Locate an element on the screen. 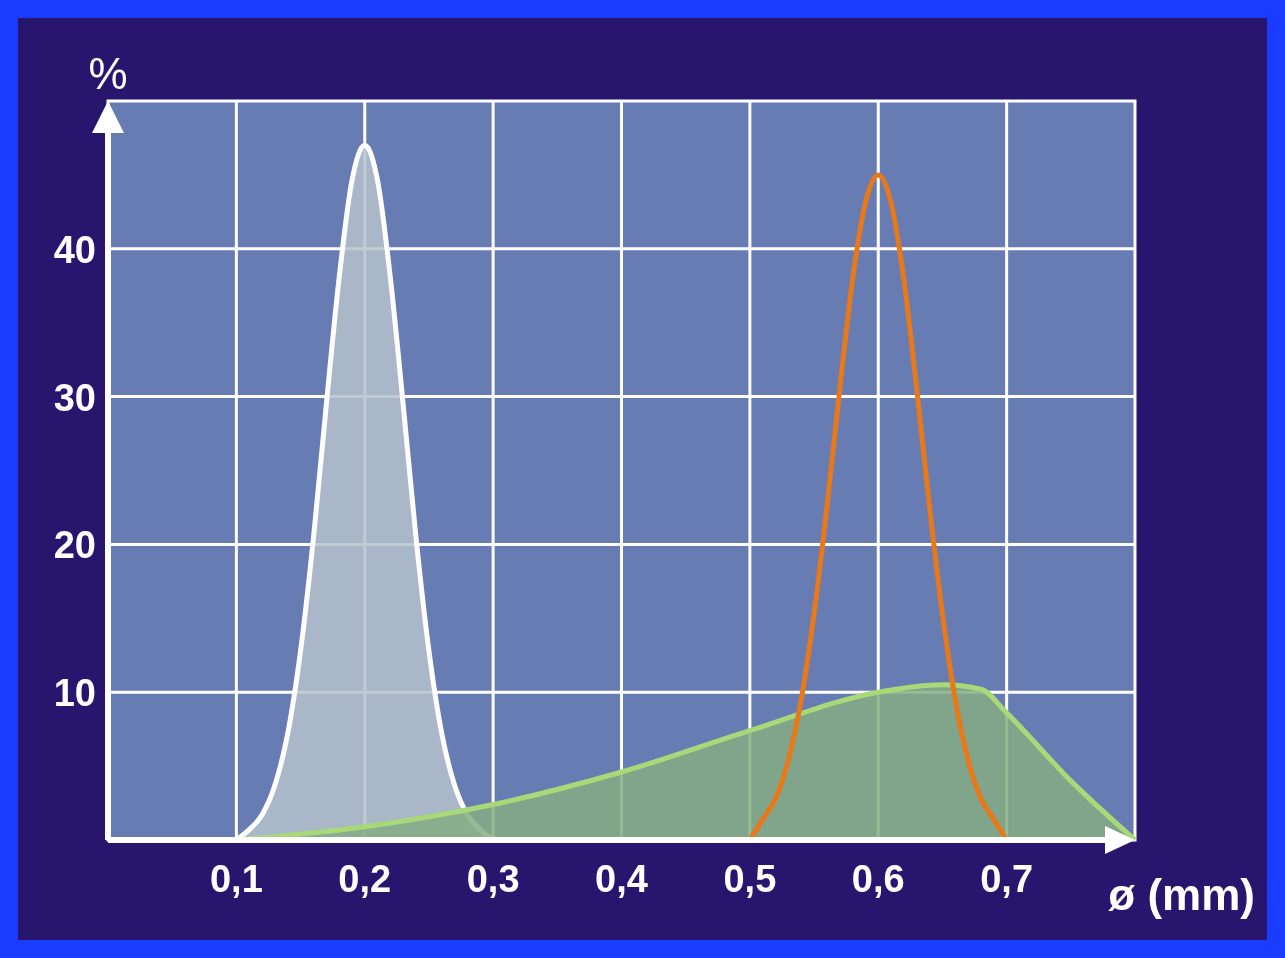  x-tick-label: 0,4 is located at coordinates (621, 879).